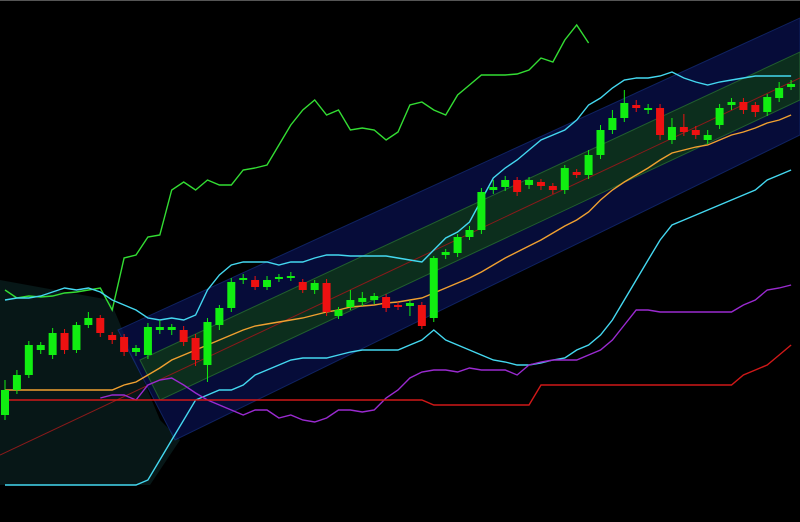  I want to click on indicator-line, so click(398, 375).